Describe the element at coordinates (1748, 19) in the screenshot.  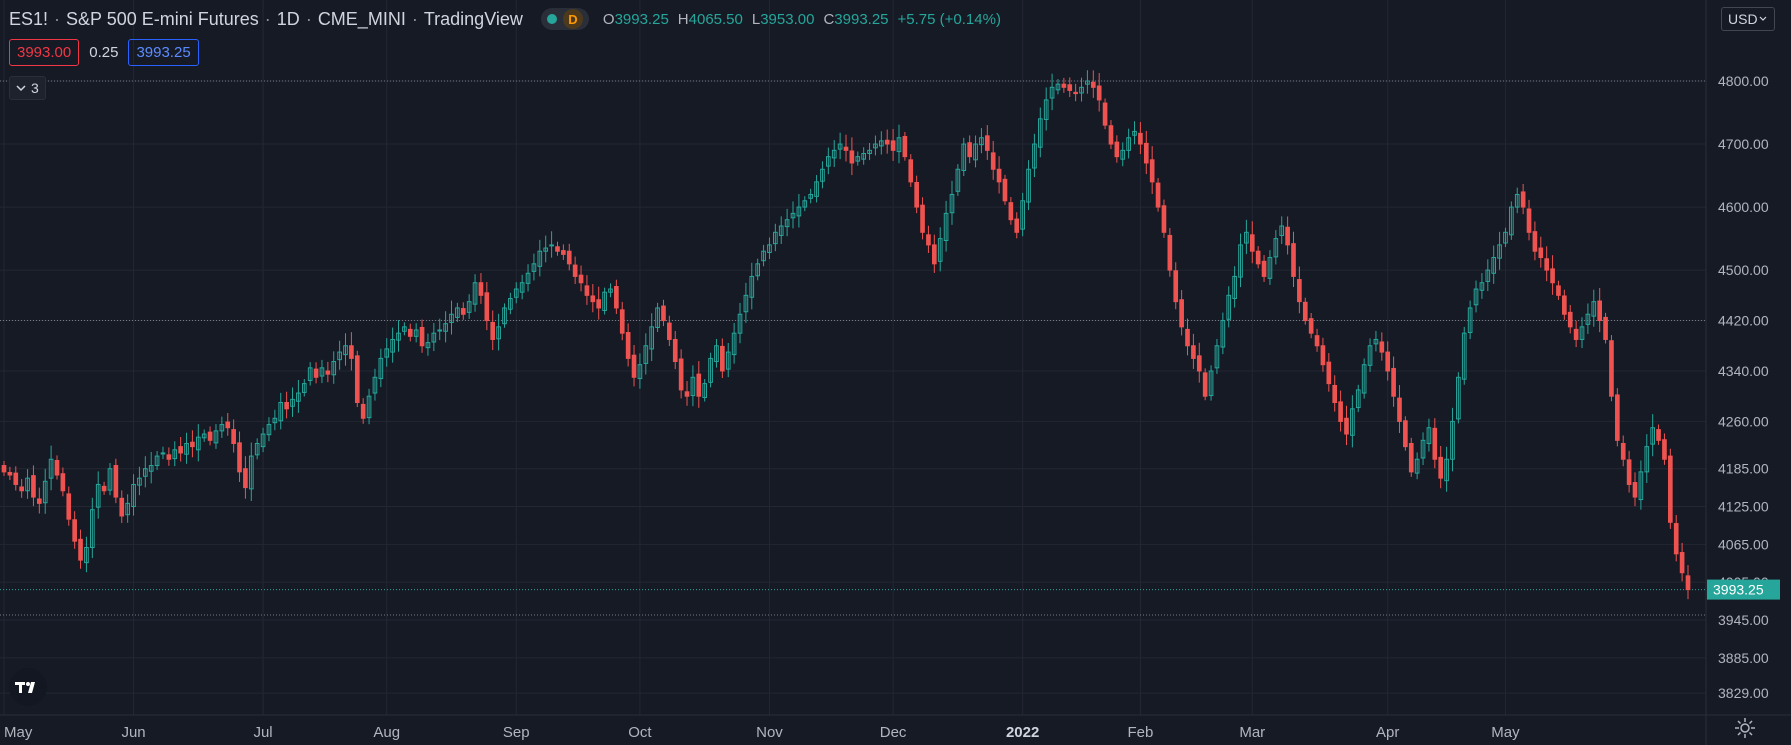
I see `currency-selector: USD` at that location.